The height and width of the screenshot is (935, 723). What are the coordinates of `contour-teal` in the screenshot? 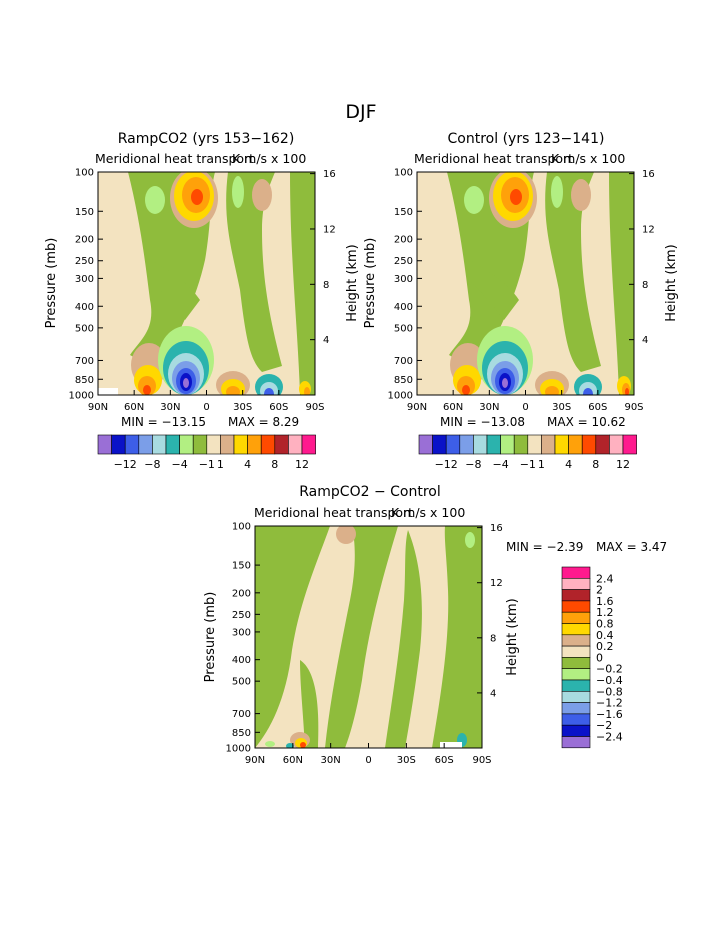 It's located at (290, 745).